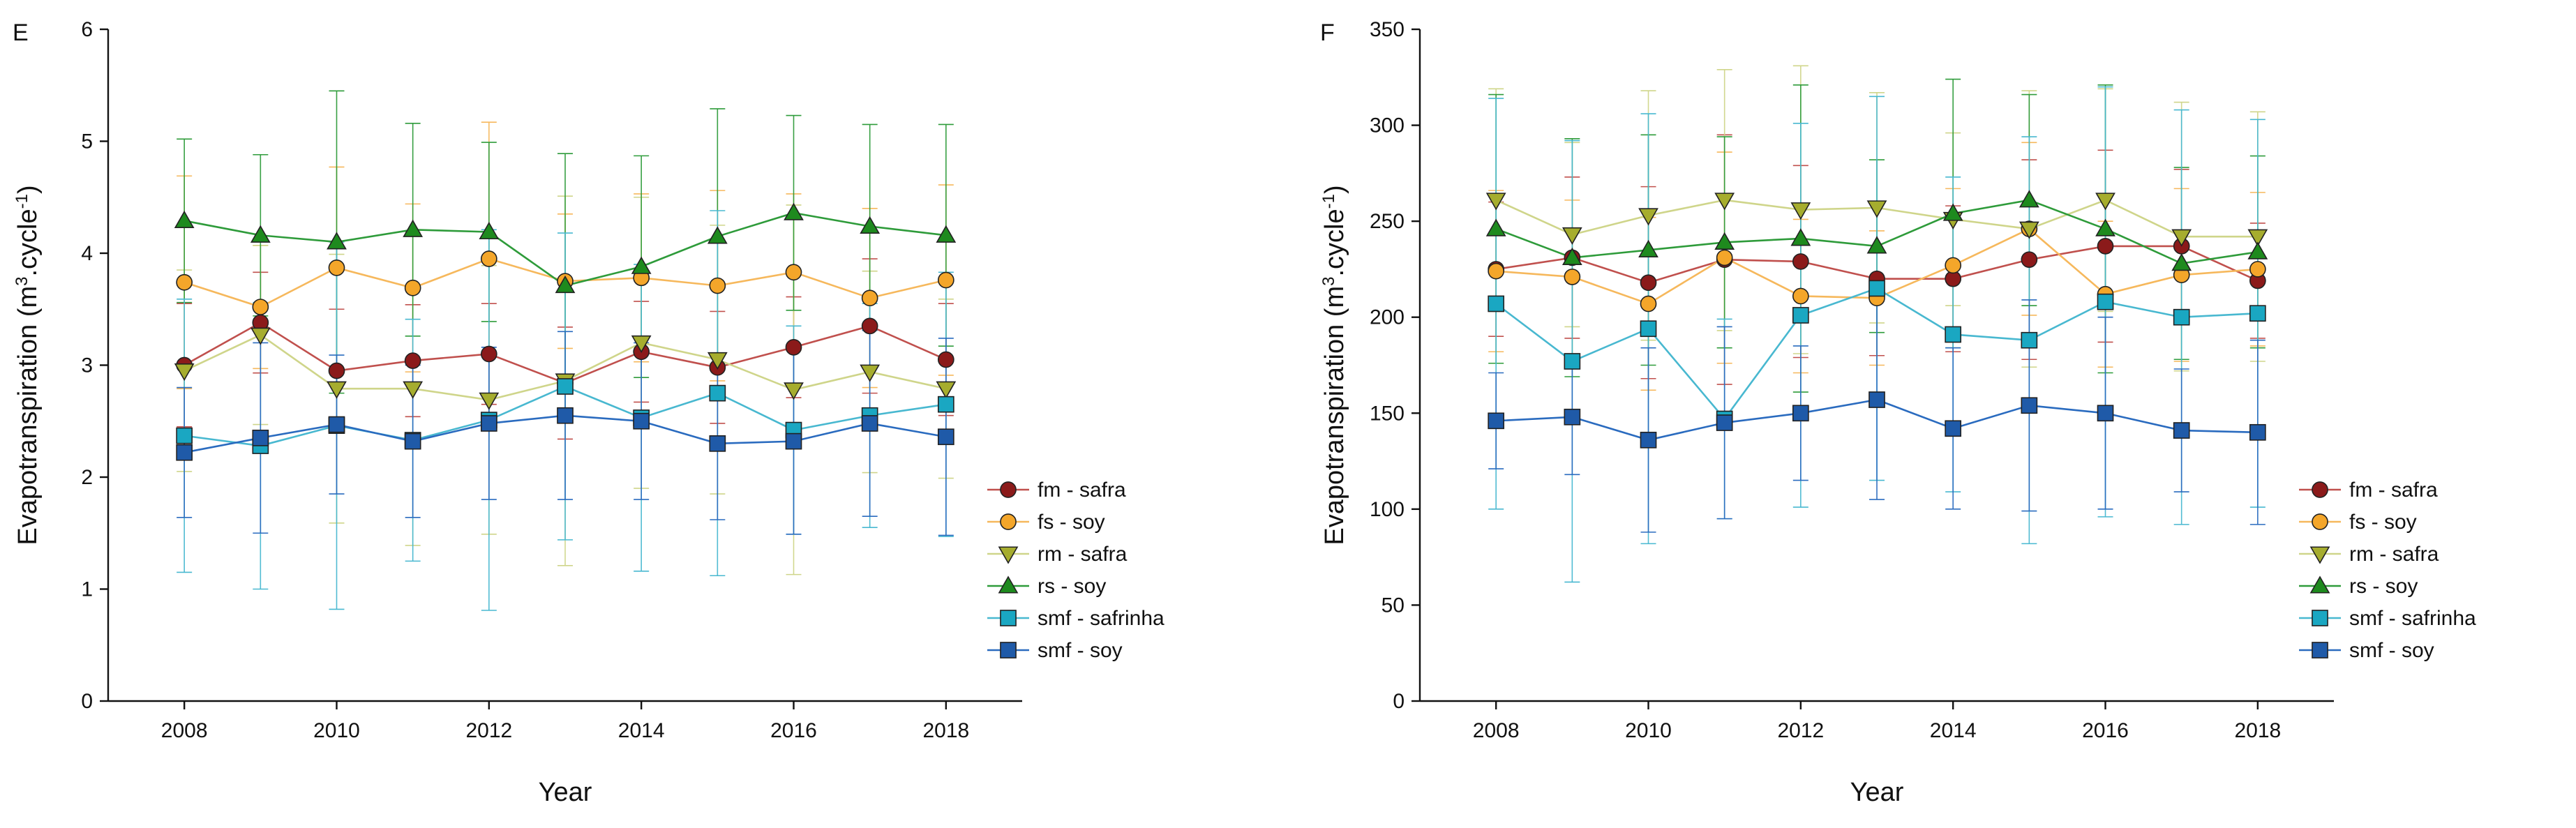 The width and height of the screenshot is (2576, 828). I want to click on legend-item: rs - soy, so click(1046, 586).